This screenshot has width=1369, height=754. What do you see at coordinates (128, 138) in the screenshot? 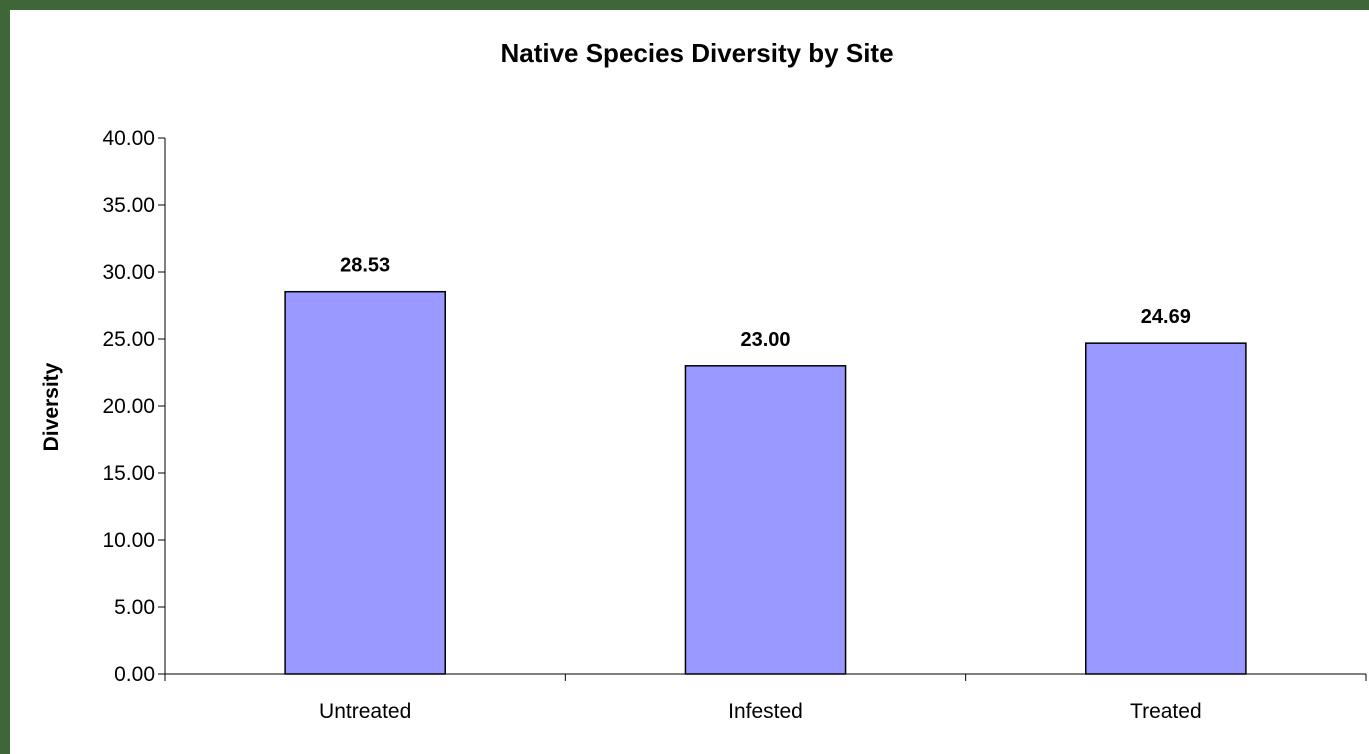
I see `y-tick-label: 40.00` at bounding box center [128, 138].